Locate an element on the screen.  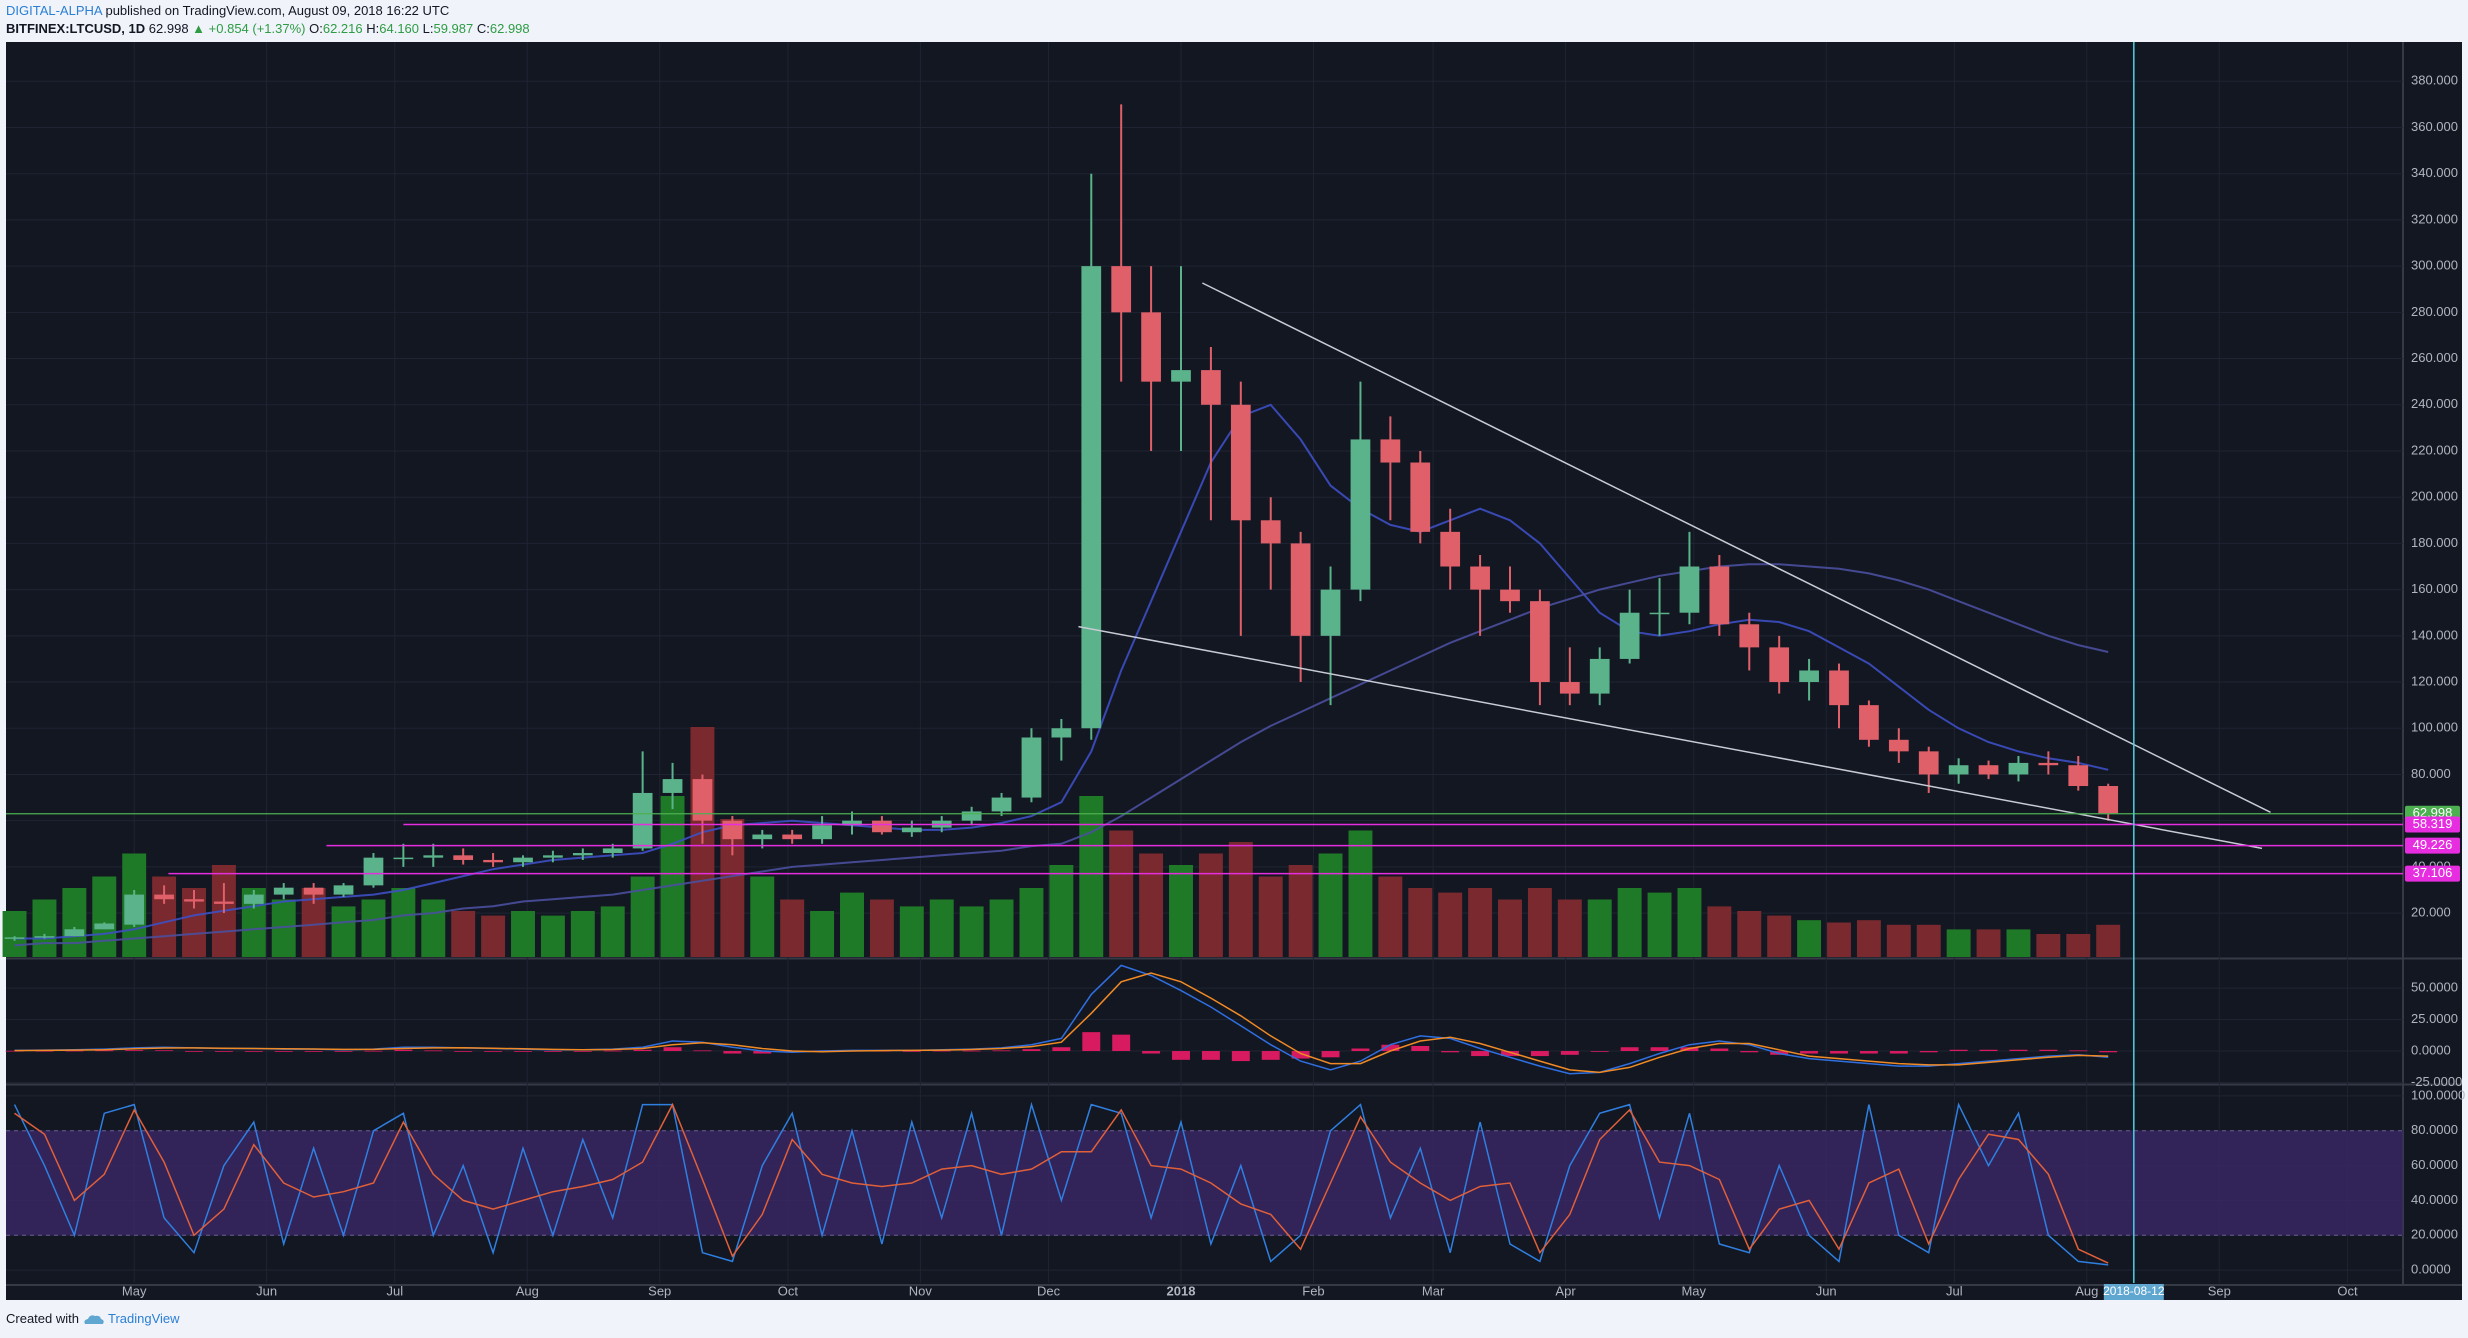
author: DIGITAL-ALPHA is located at coordinates (54, 10).